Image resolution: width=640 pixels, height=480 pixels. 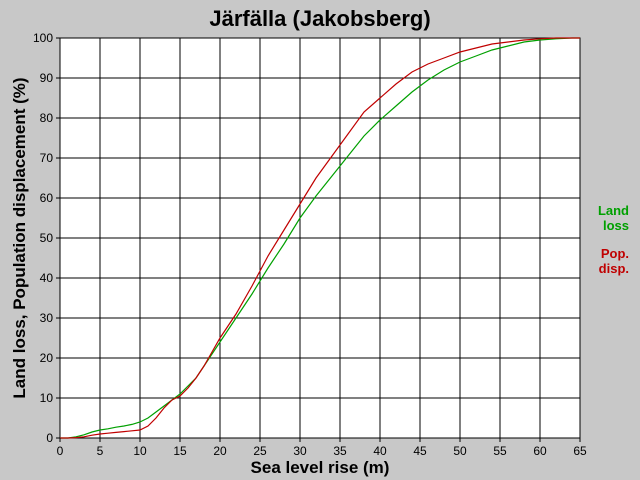 What do you see at coordinates (47, 278) in the screenshot?
I see `y-tick-label: 40` at bounding box center [47, 278].